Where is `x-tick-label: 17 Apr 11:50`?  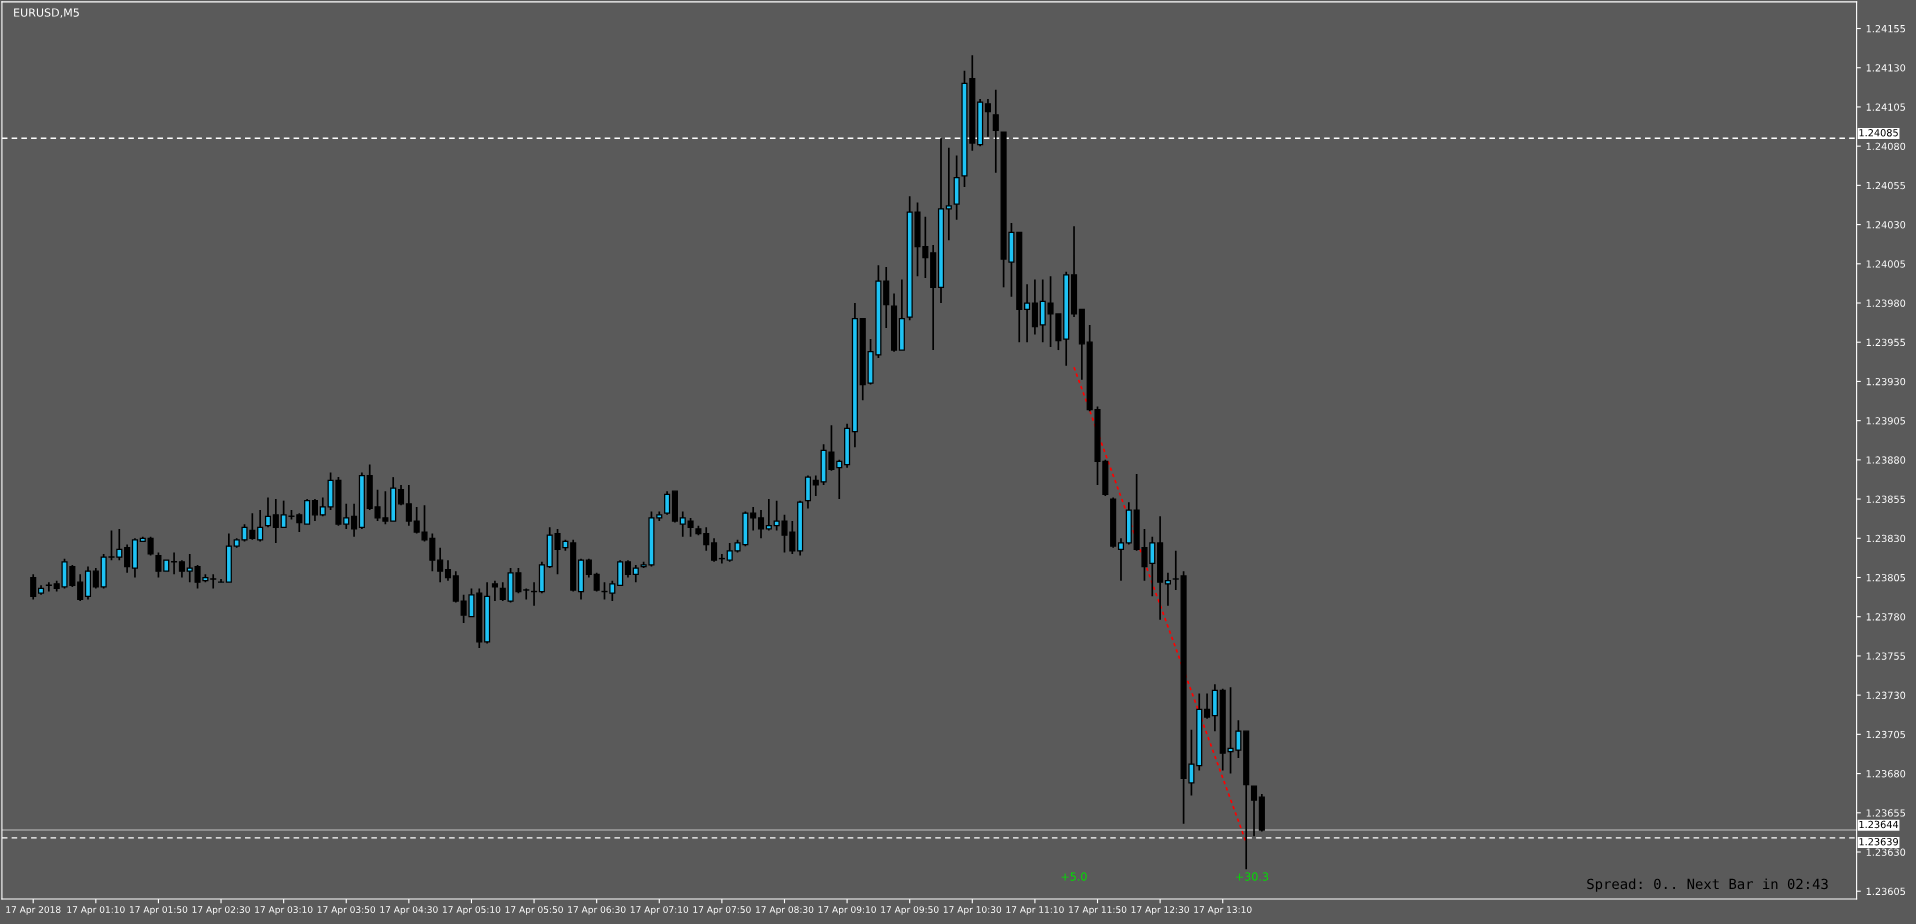 x-tick-label: 17 Apr 11:50 is located at coordinates (1098, 910).